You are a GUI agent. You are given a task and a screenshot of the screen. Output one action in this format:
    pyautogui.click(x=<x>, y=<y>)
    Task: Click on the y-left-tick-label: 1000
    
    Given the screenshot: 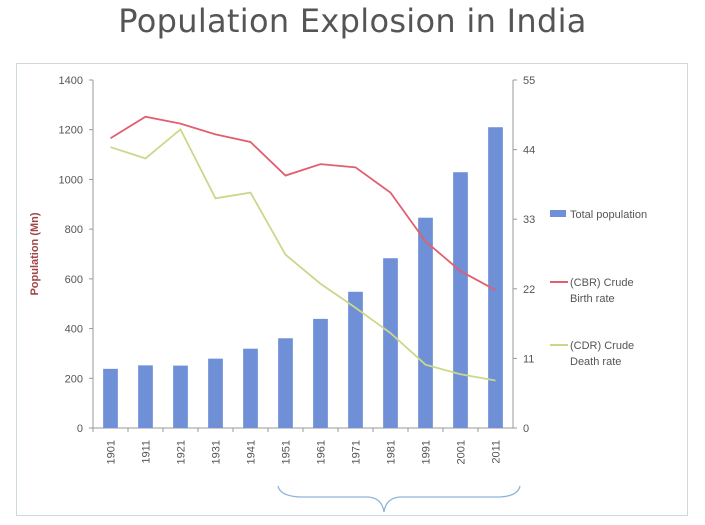 What is the action you would take?
    pyautogui.click(x=71, y=180)
    